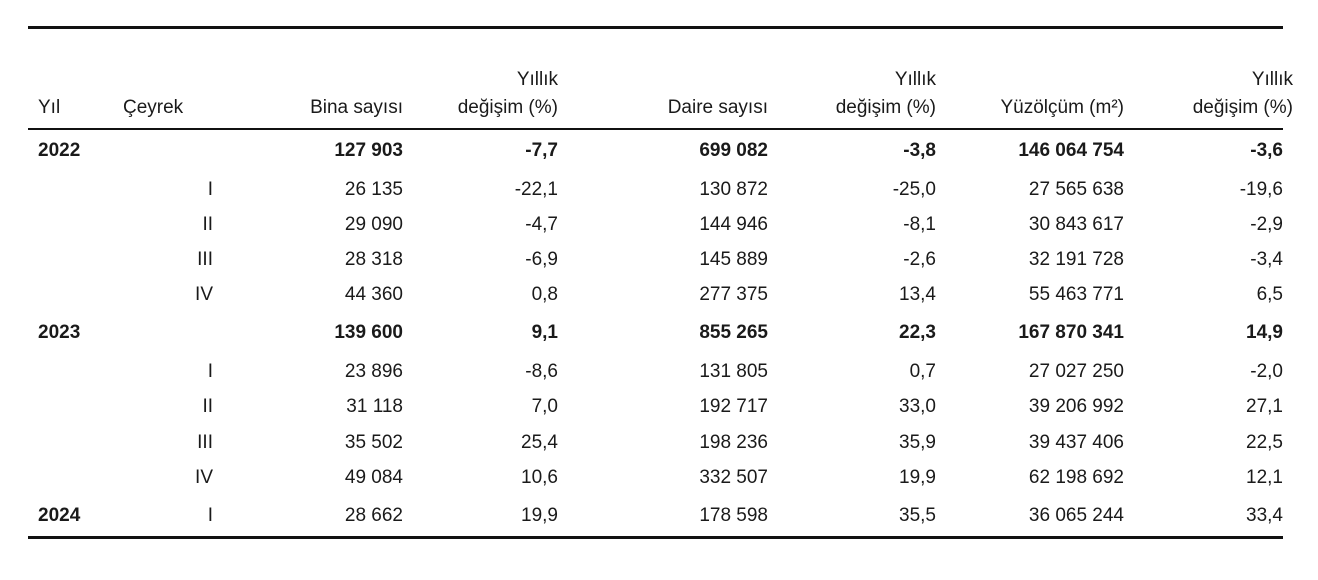 Image resolution: width=1318 pixels, height=580 pixels. I want to click on table-row: I 26 135 -22,1 130 872 -25,0 27 565 638 -19,6, so click(655, 189).